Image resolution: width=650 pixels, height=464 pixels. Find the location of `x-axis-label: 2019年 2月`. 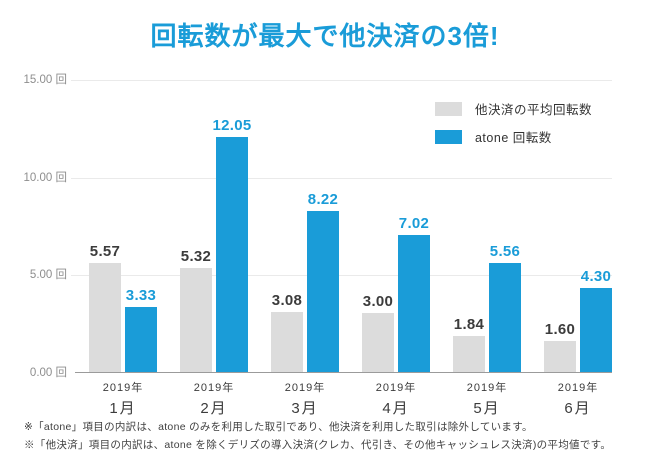

x-axis-label: 2019年 2月 is located at coordinates (214, 398).